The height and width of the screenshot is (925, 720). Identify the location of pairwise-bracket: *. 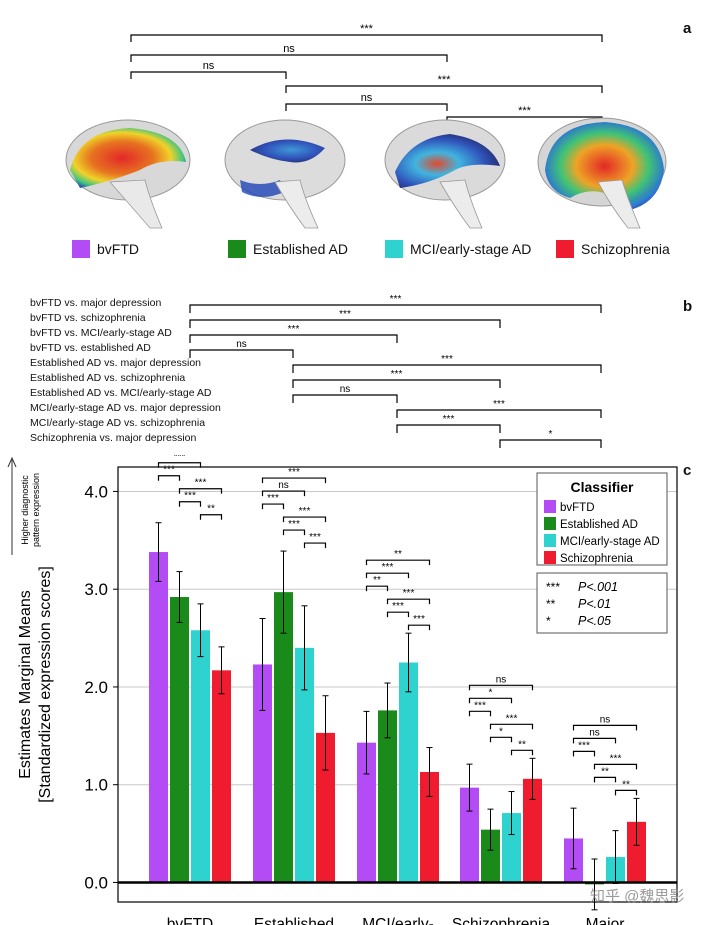
(501, 734).